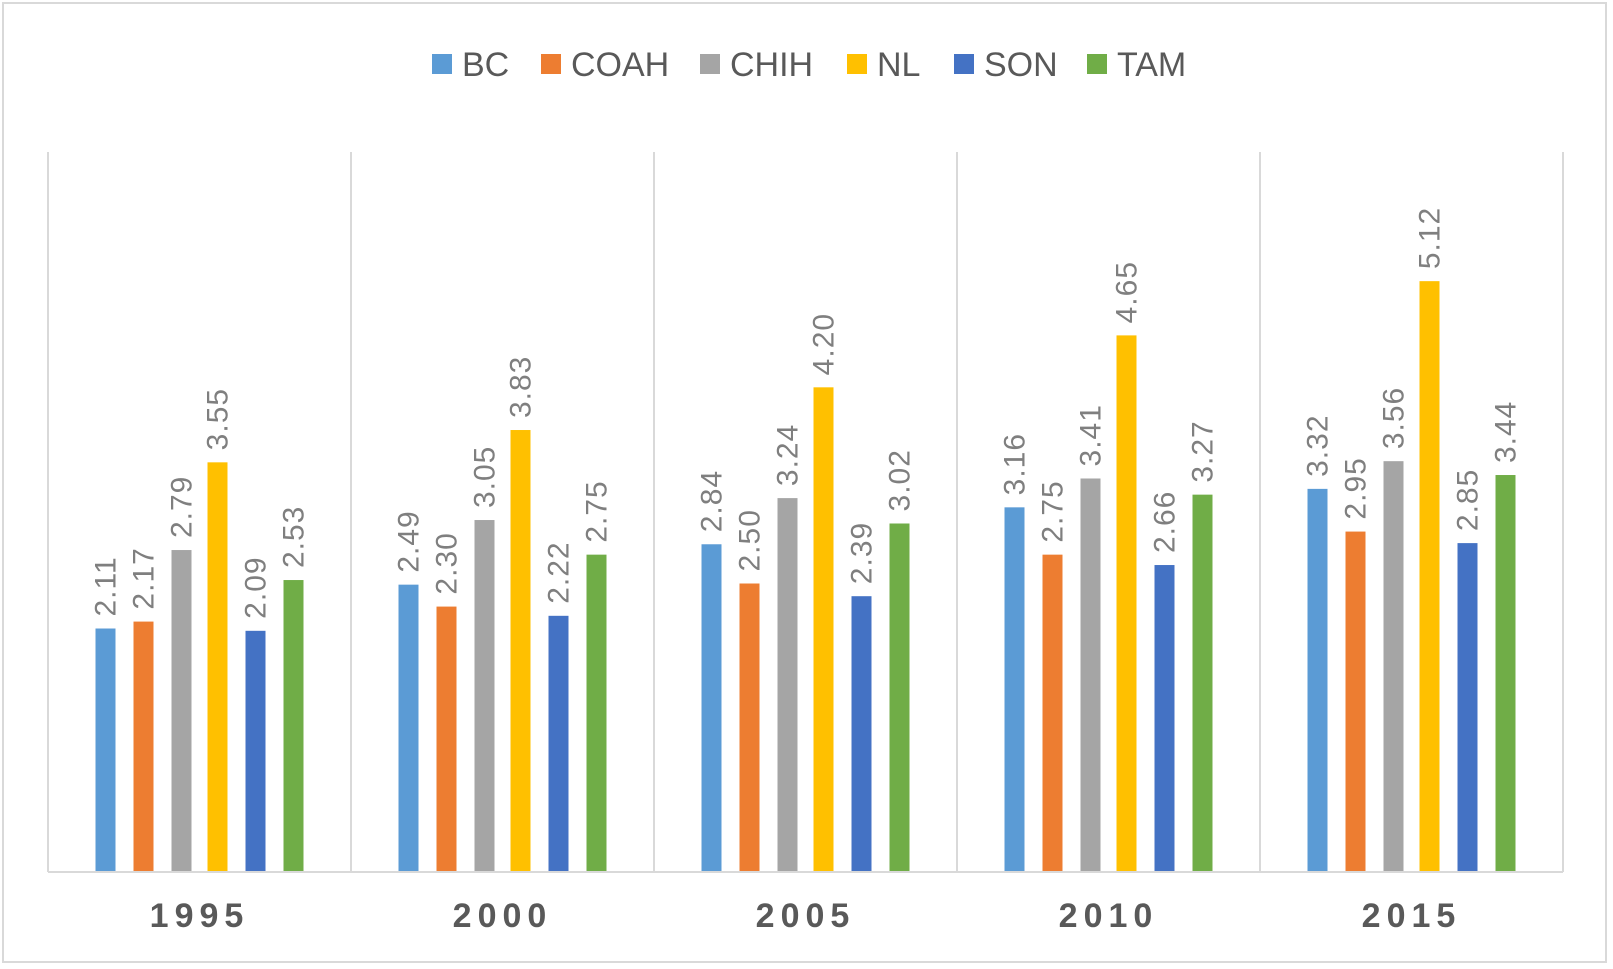 The height and width of the screenshot is (969, 1613). What do you see at coordinates (559, 572) in the screenshot?
I see `data-label-son-2000: 2.22` at bounding box center [559, 572].